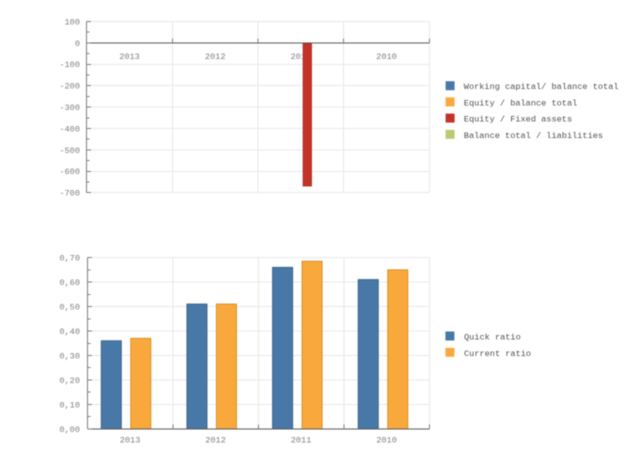  I want to click on svg-text: Current ratio, so click(497, 354).